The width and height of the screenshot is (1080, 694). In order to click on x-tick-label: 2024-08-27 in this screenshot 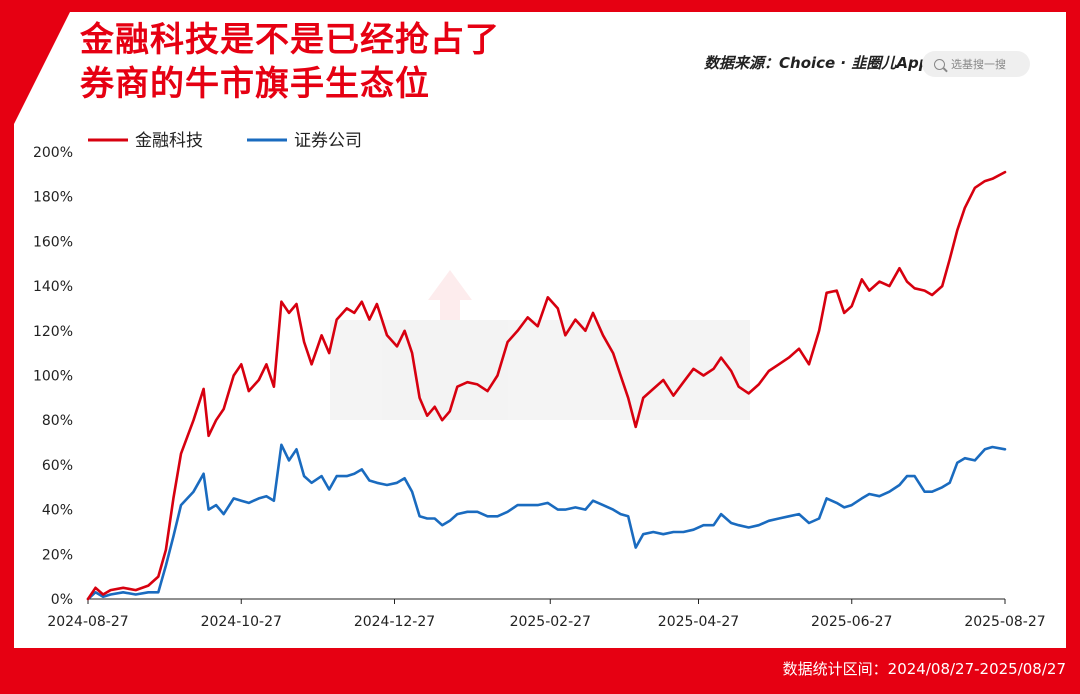, I will do `click(87, 622)`.